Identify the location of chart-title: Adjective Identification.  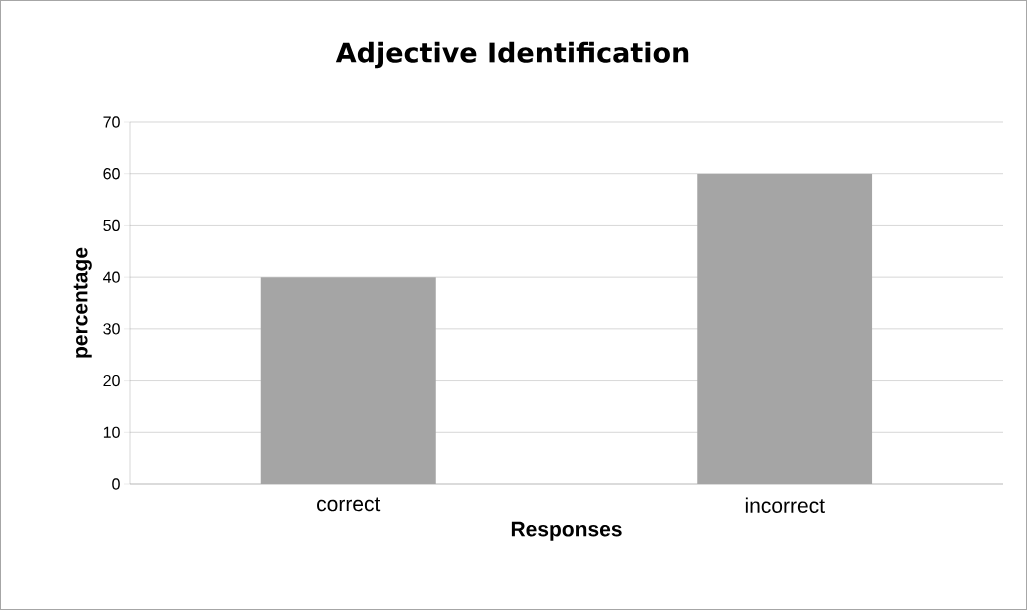
(512, 55).